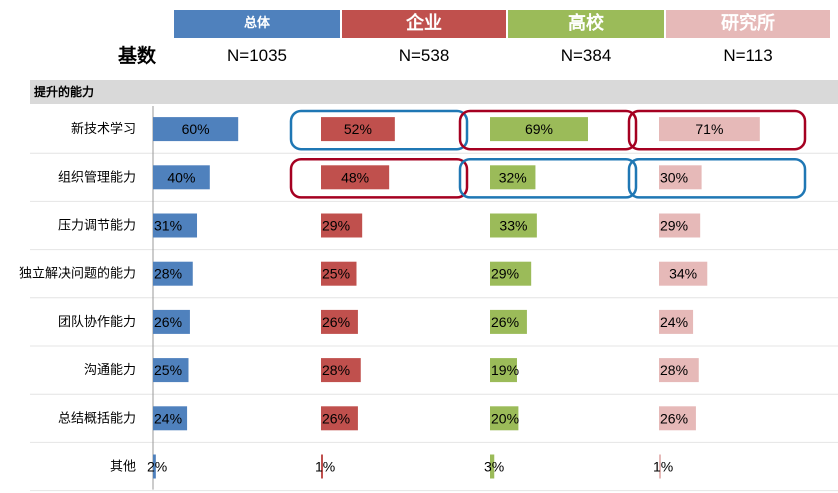 The image size is (838, 493). Describe the element at coordinates (77, 274) in the screenshot. I see `category-label: 独立解决问题的能力` at that location.